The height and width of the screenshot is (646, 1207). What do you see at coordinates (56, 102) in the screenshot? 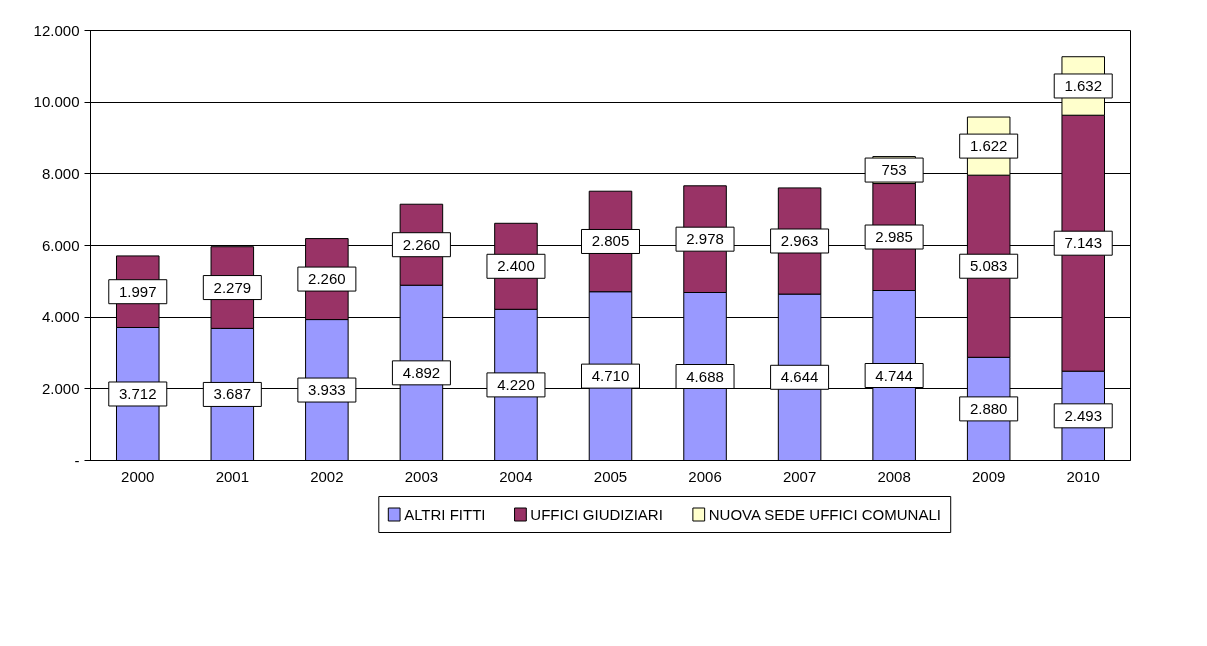
I see `y-tick-label: 10.000` at bounding box center [56, 102].